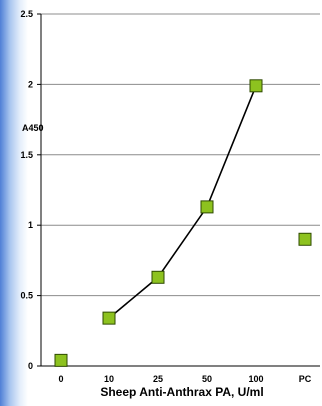 Image resolution: width=322 pixels, height=406 pixels. I want to click on x-tick-label: 0, so click(60, 379).